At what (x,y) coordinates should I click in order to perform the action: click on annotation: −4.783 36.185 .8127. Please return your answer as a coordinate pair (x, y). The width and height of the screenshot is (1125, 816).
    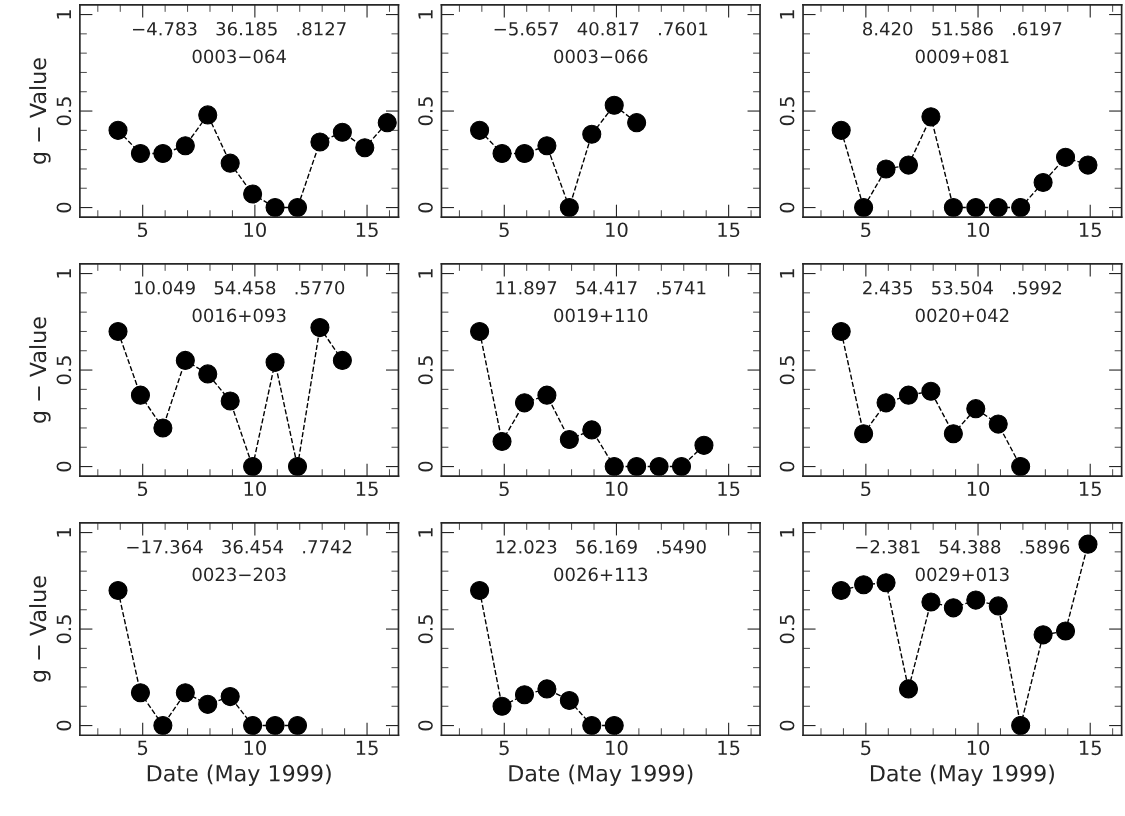
    Looking at the image, I should click on (239, 28).